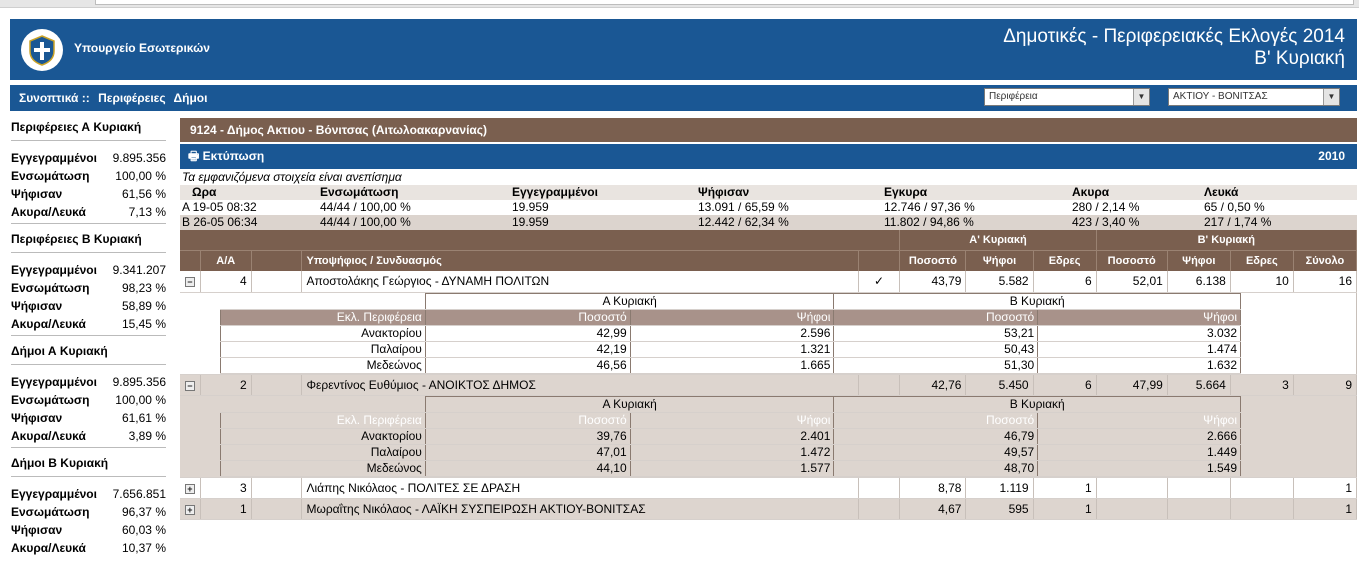 Image resolution: width=1359 pixels, height=588 pixels. I want to click on detail-data-row: Παλαίρου 42,19 1.321 50,43 1.474, so click(730, 349).